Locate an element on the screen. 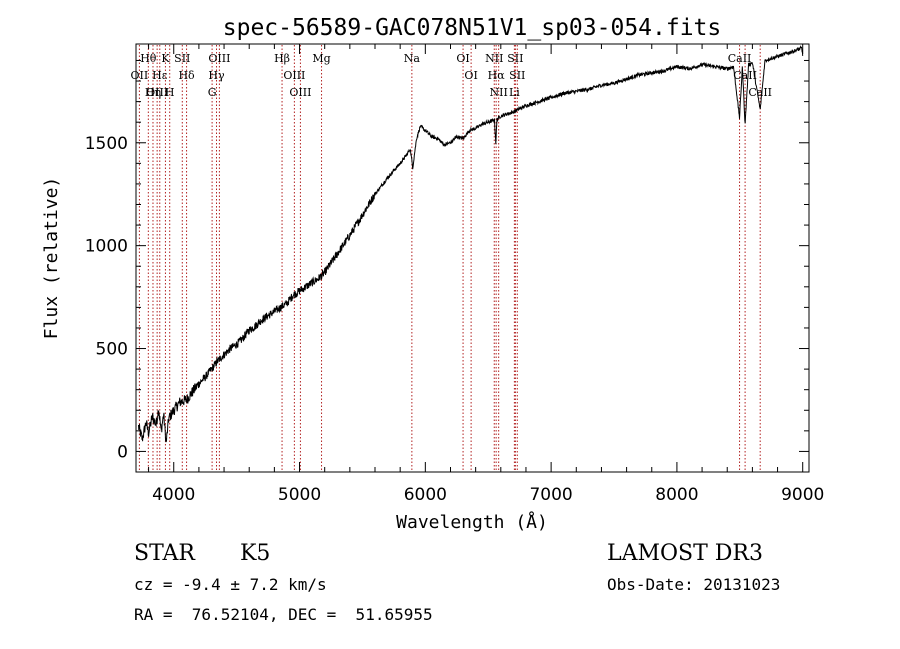  line-marker-label: Mg is located at coordinates (321, 58).